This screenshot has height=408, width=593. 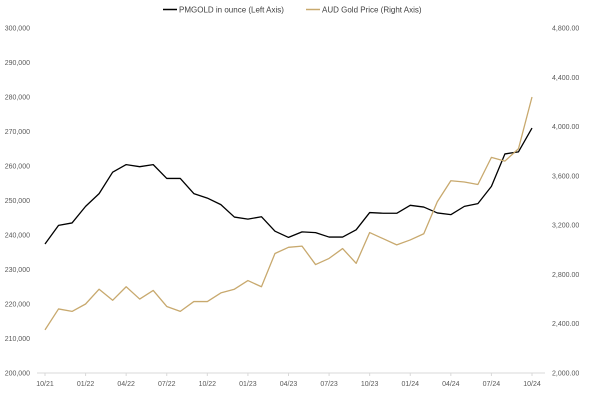 I want to click on right-axis-tick-label: 2,000.00, so click(x=565, y=374).